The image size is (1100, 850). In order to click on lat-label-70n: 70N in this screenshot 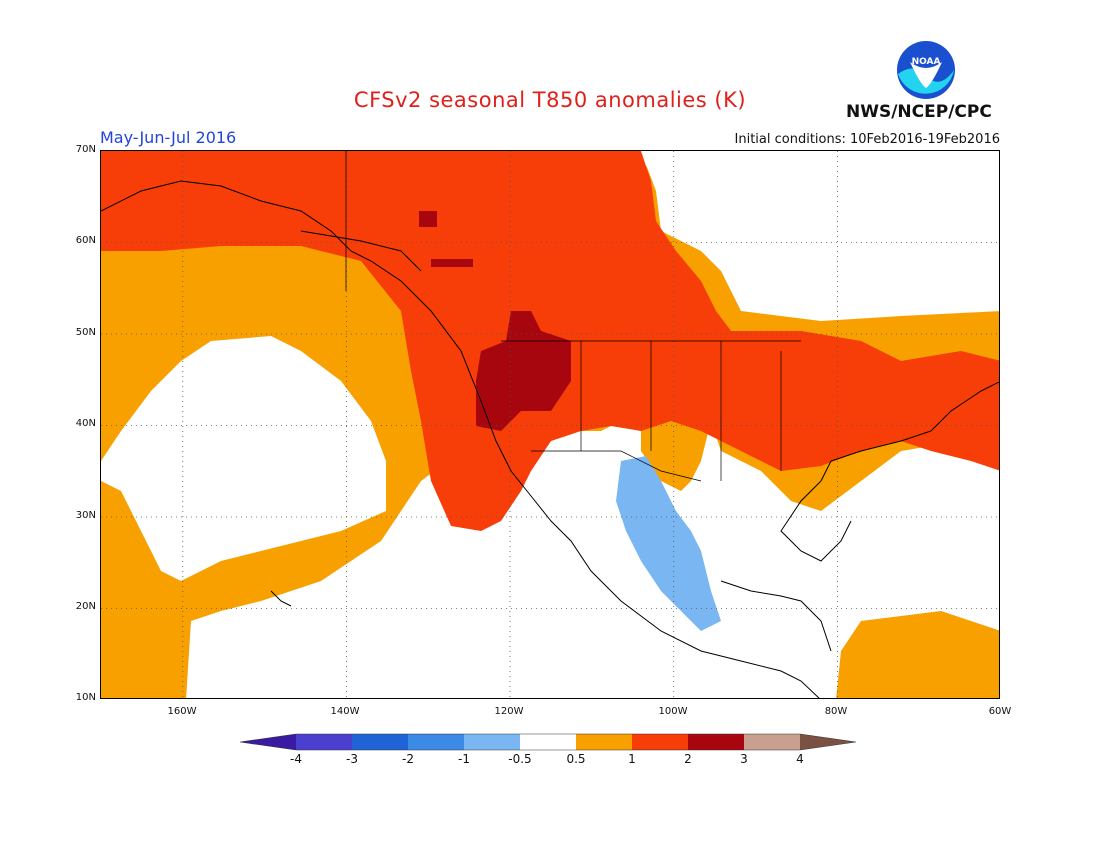, I will do `click(85, 149)`.